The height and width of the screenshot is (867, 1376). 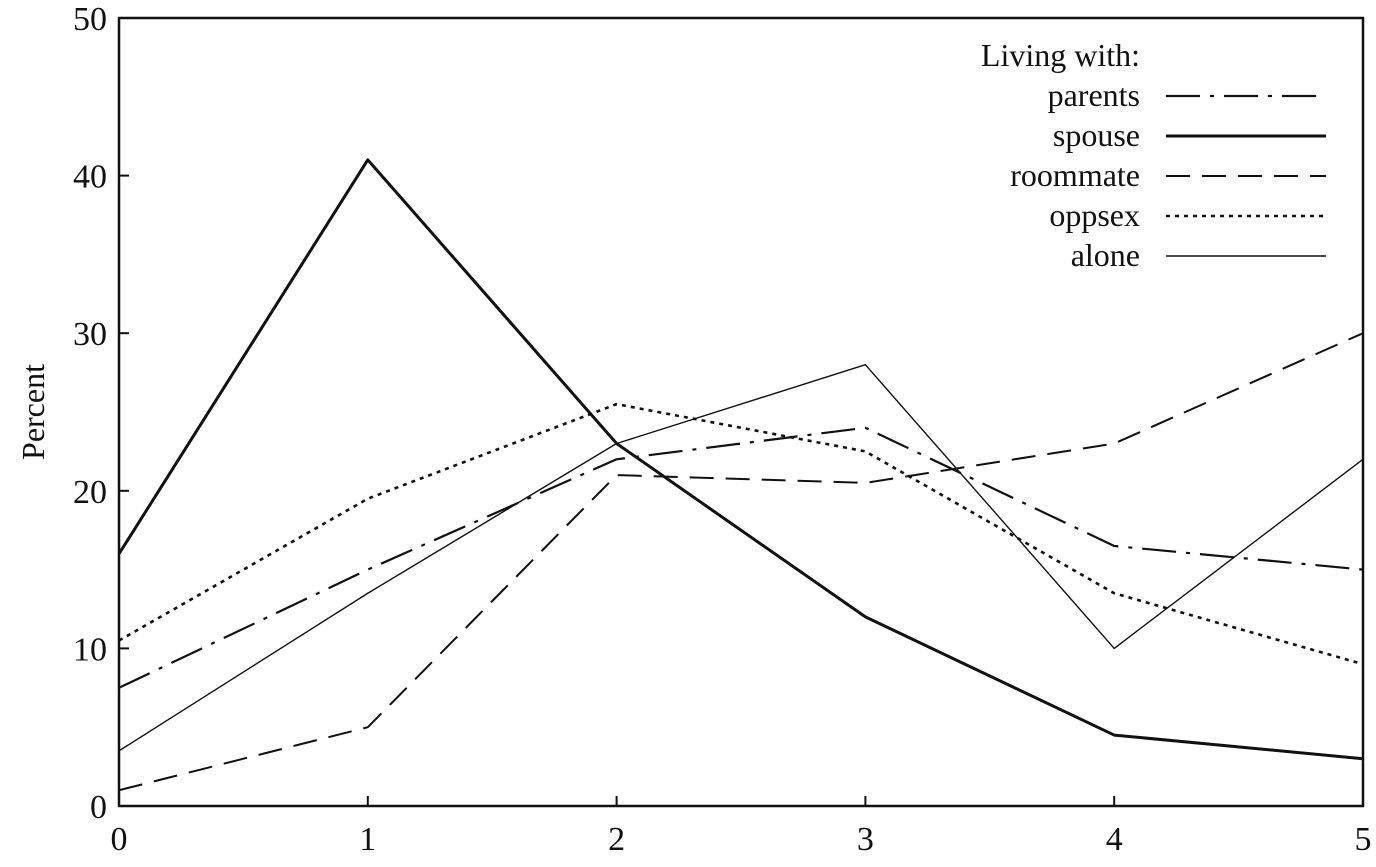 I want to click on y-axis-title: Percent, so click(x=33, y=412).